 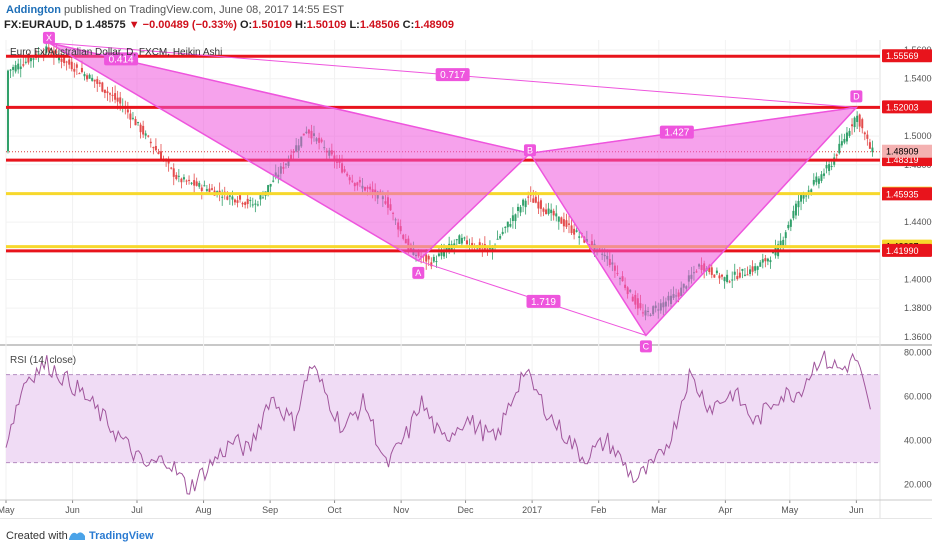 I want to click on time-tick-label: 2017, so click(x=532, y=510).